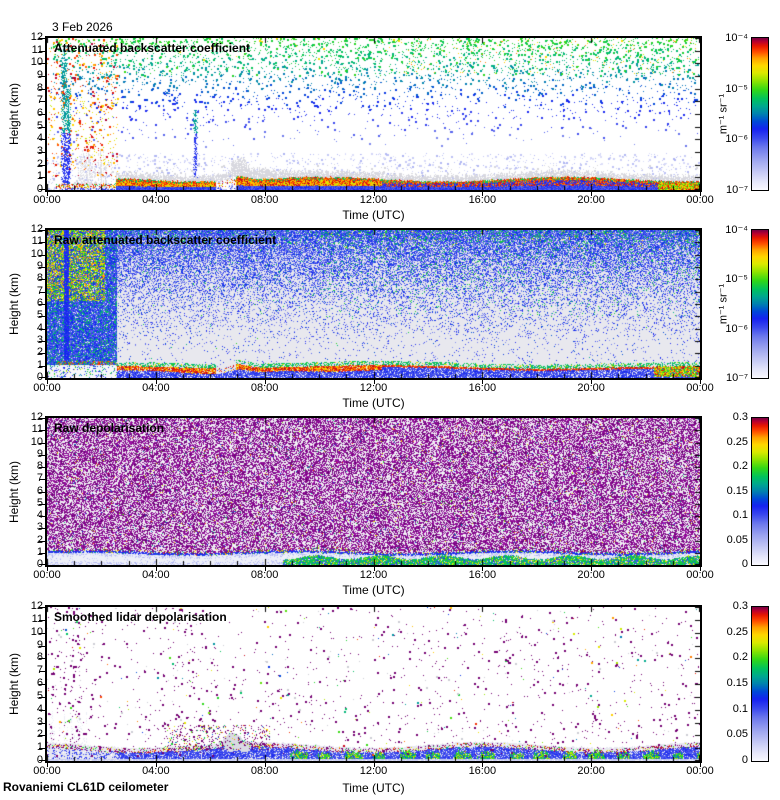  Describe the element at coordinates (736, 88) in the screenshot. I see `colorbar-tick-label: 10⁻⁵` at that location.